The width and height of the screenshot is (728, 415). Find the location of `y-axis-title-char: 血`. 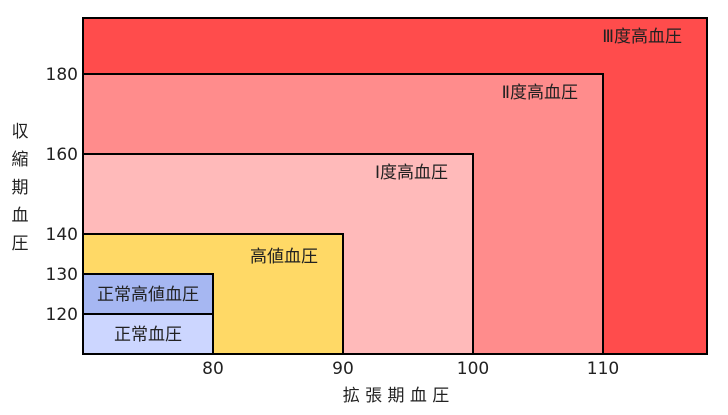

y-axis-title-char: 血 is located at coordinates (20, 216).